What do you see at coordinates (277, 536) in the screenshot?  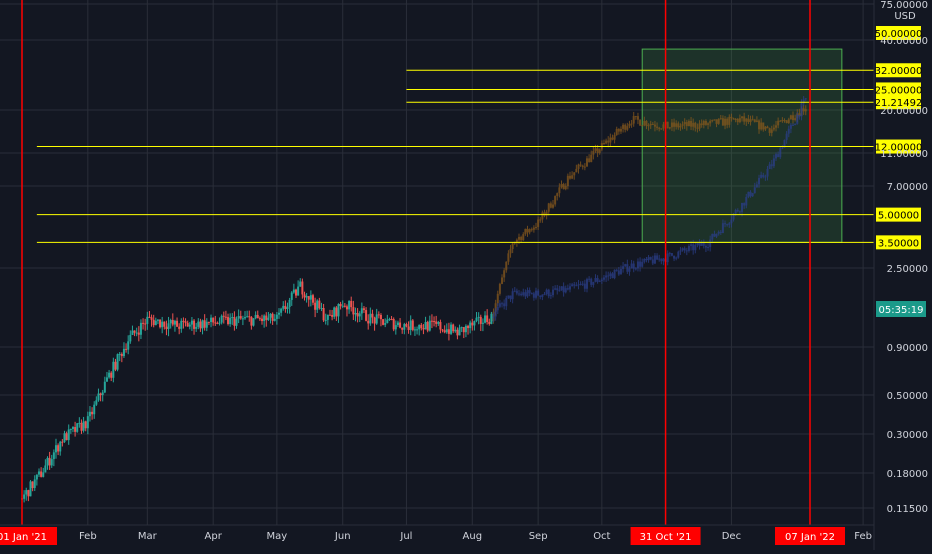 I see `x-tick-label: May` at bounding box center [277, 536].